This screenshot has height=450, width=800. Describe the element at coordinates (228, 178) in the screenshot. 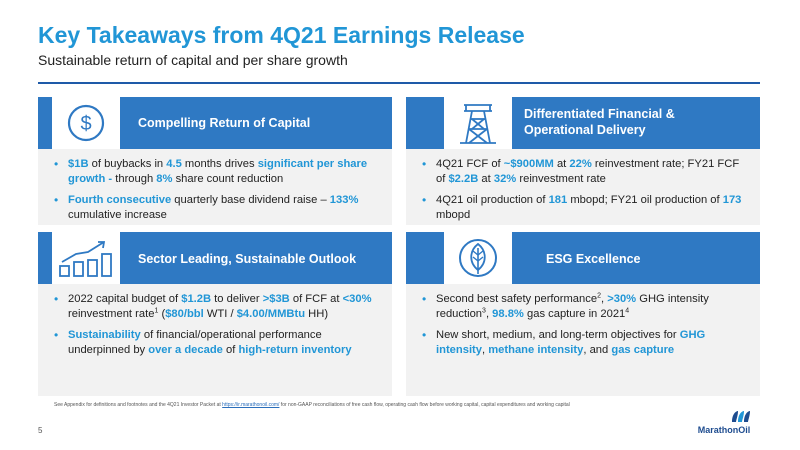

I see `bullet-text: share count reduction` at that location.